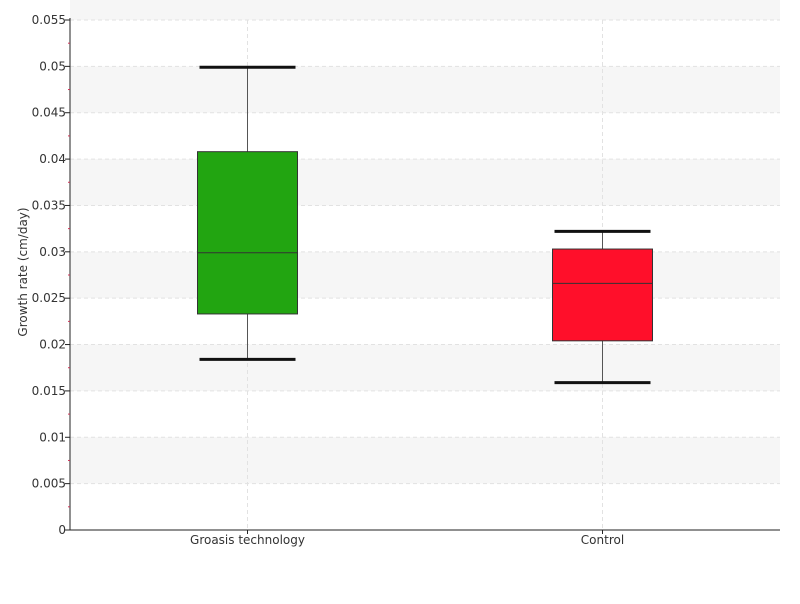  I want to click on y-tick-label: 0.05, so click(52, 66).